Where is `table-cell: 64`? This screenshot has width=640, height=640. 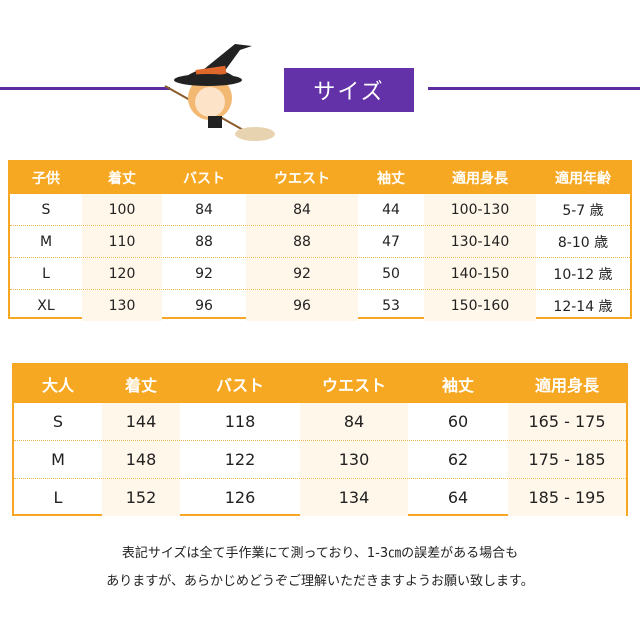 table-cell: 64 is located at coordinates (458, 497).